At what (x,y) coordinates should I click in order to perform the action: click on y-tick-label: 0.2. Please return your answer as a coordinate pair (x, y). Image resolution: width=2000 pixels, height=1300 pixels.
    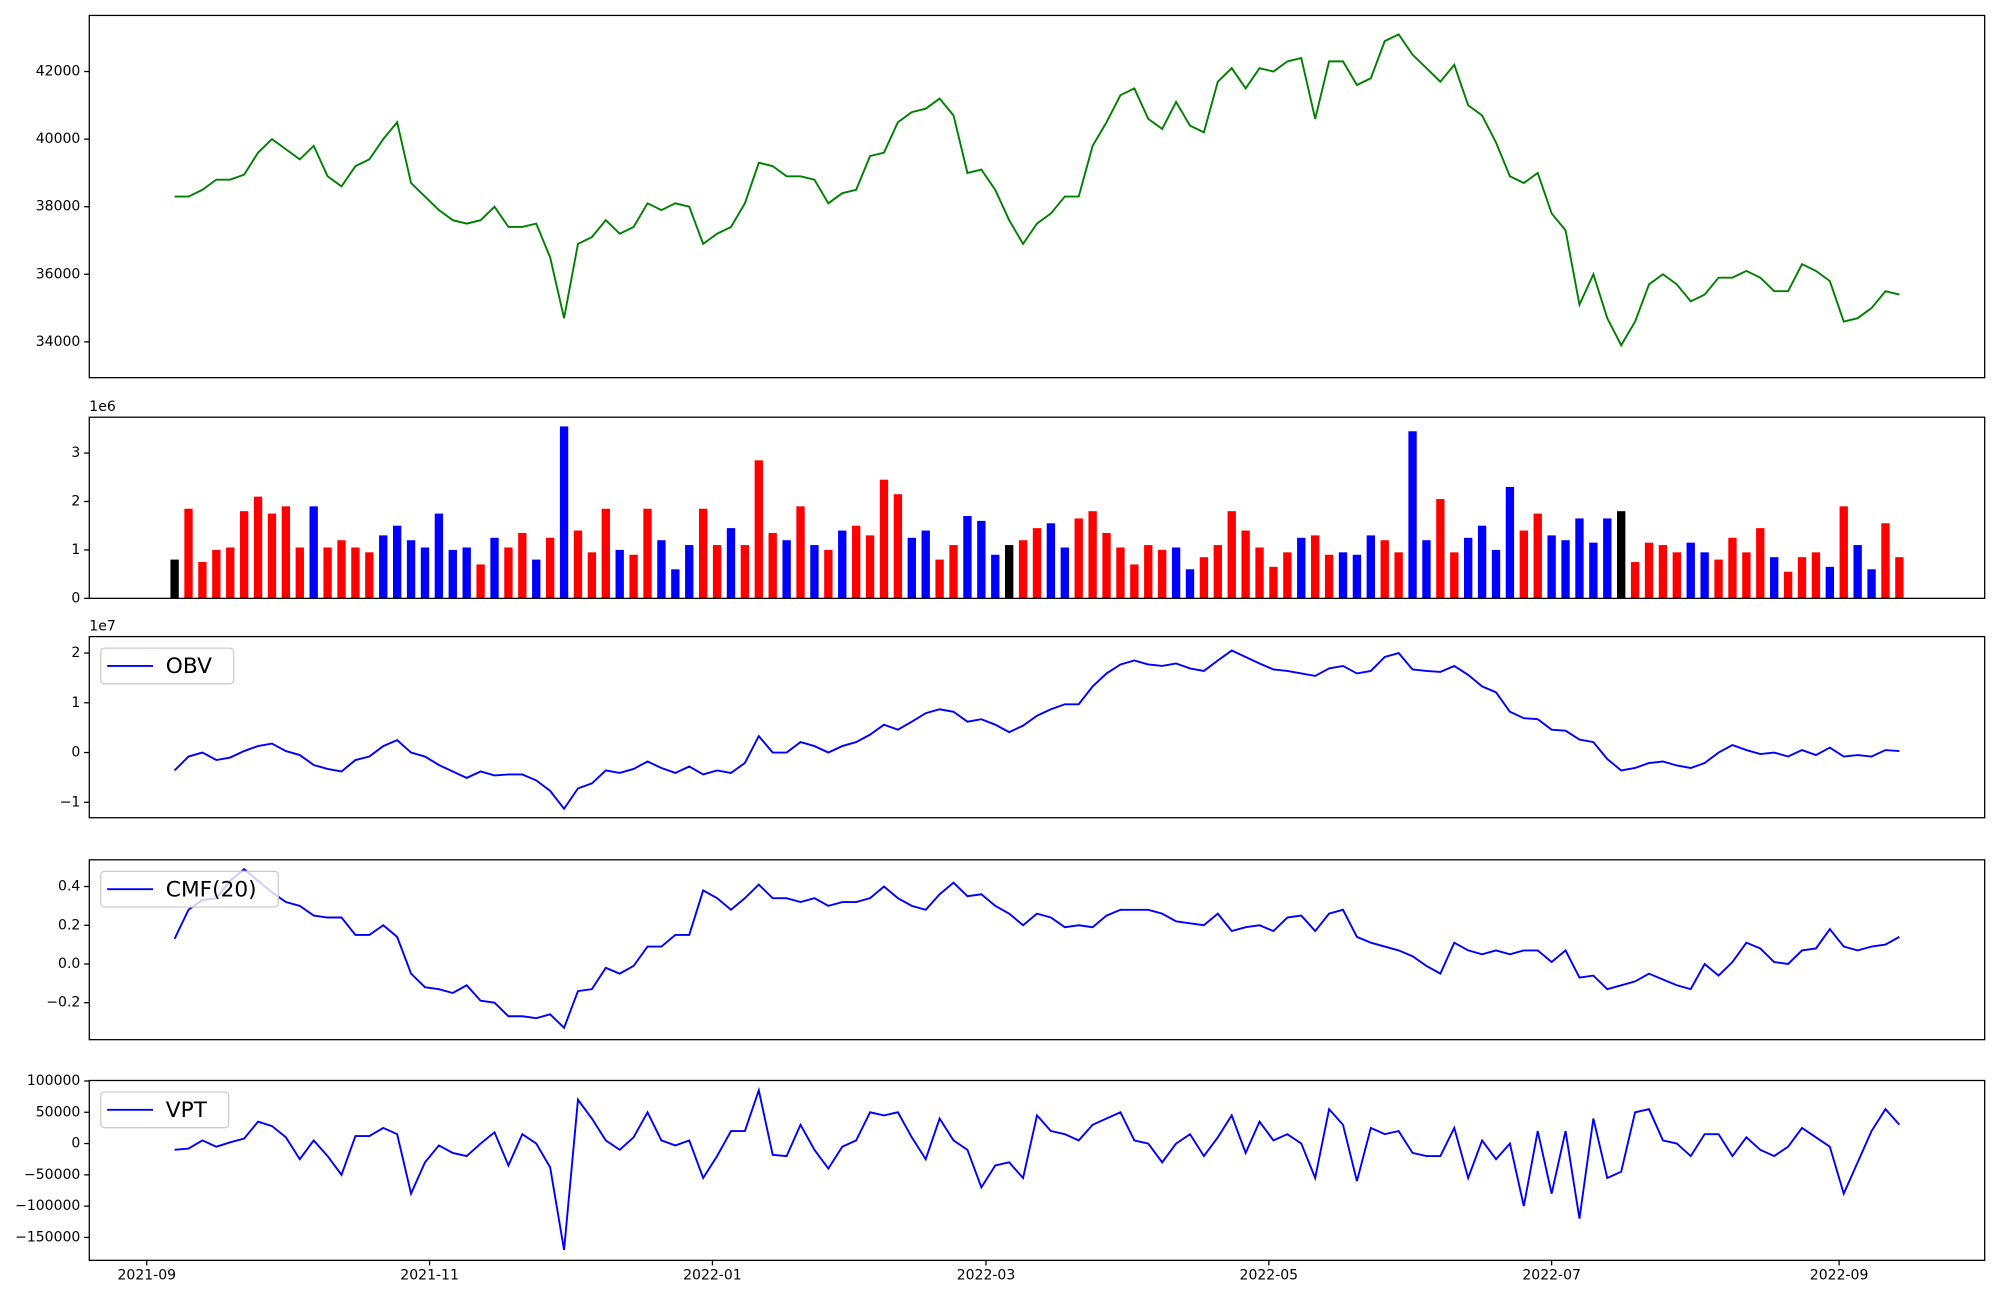
    Looking at the image, I should click on (69, 925).